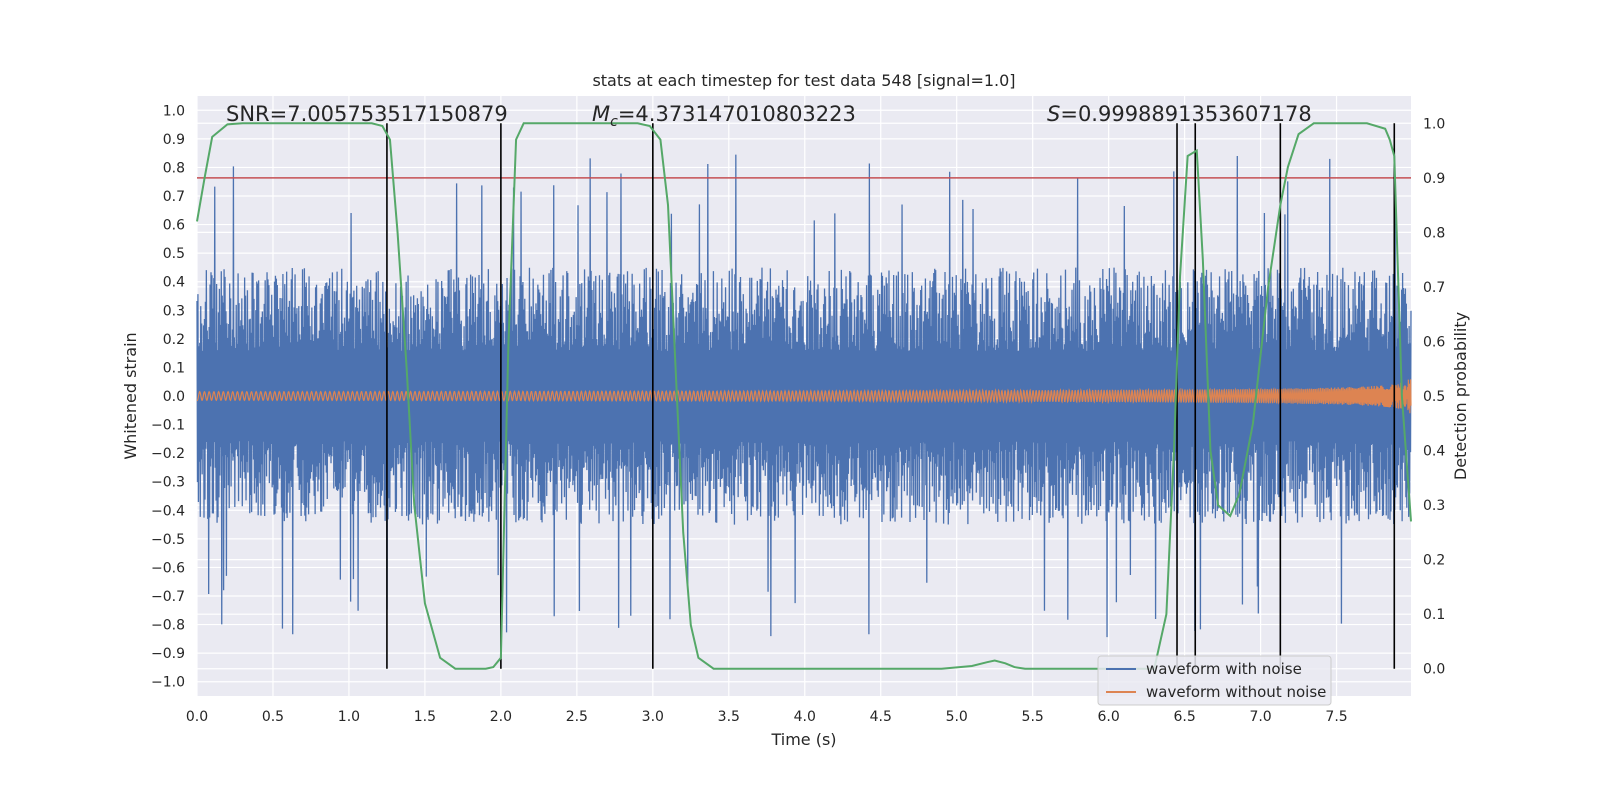 This screenshot has height=804, width=1600. I want to click on y-left-tick-label: 0.4, so click(174, 283).